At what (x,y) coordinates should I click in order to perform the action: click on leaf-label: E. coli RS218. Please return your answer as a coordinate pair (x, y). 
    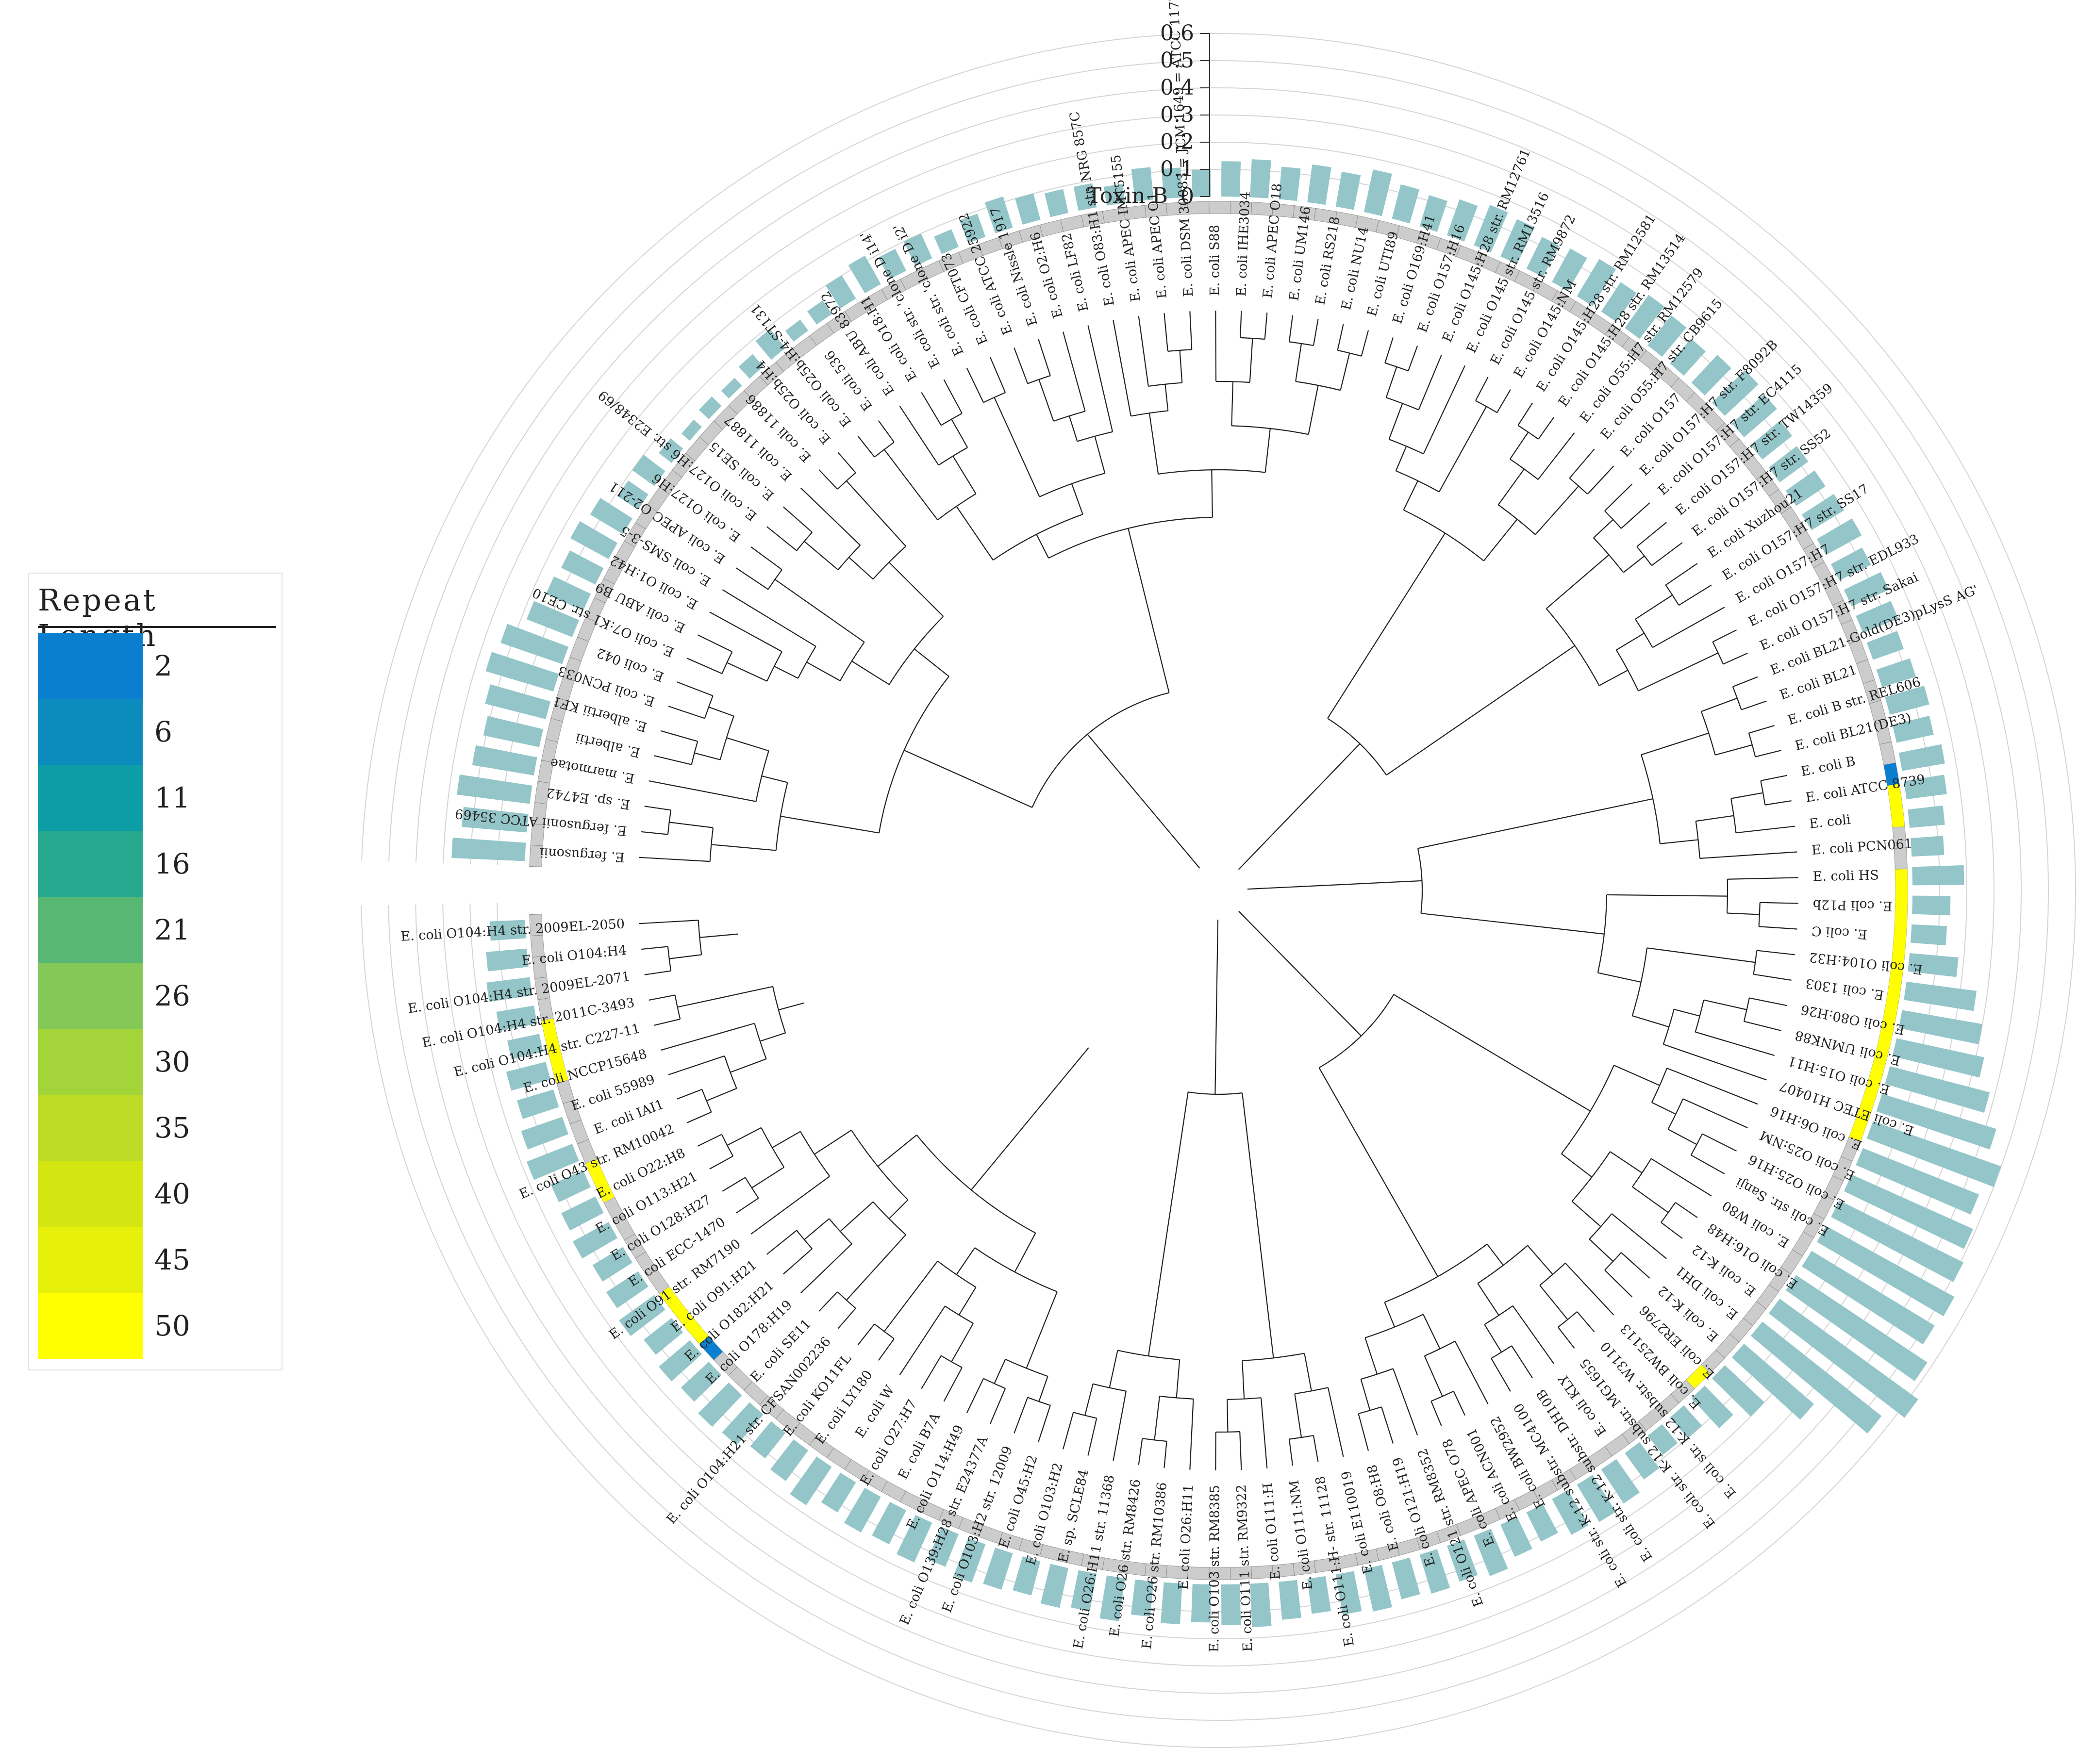
    Looking at the image, I should click on (1328, 260).